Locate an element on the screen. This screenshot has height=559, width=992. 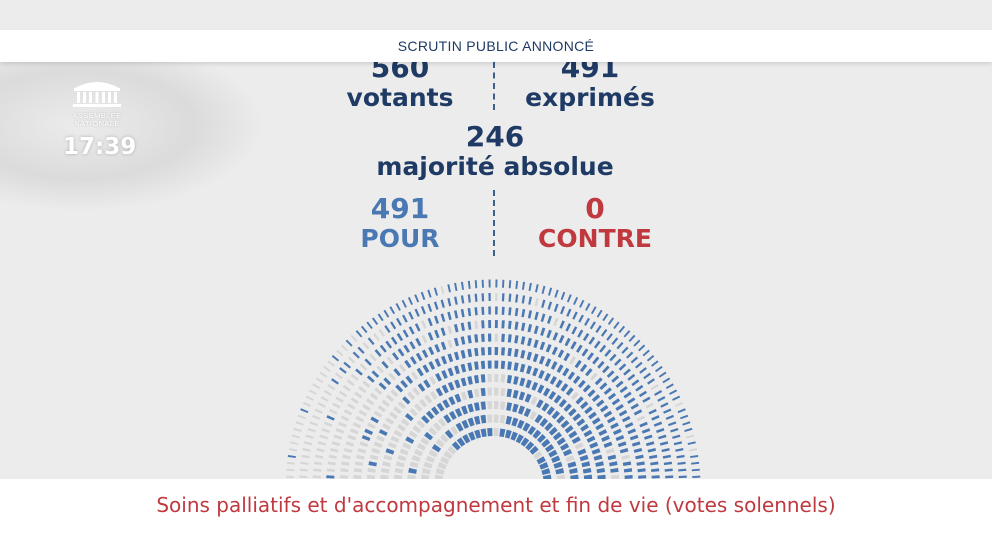
exprimes-label: exprimés is located at coordinates (590, 97).